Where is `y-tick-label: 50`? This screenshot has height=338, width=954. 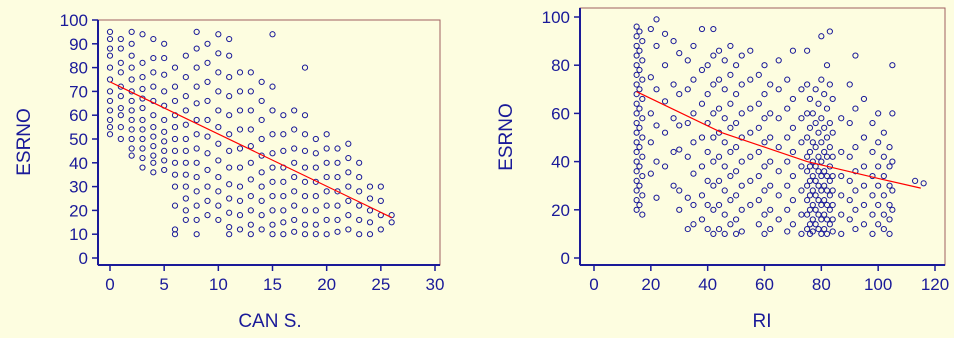
y-tick-label: 50 is located at coordinates (78, 139).